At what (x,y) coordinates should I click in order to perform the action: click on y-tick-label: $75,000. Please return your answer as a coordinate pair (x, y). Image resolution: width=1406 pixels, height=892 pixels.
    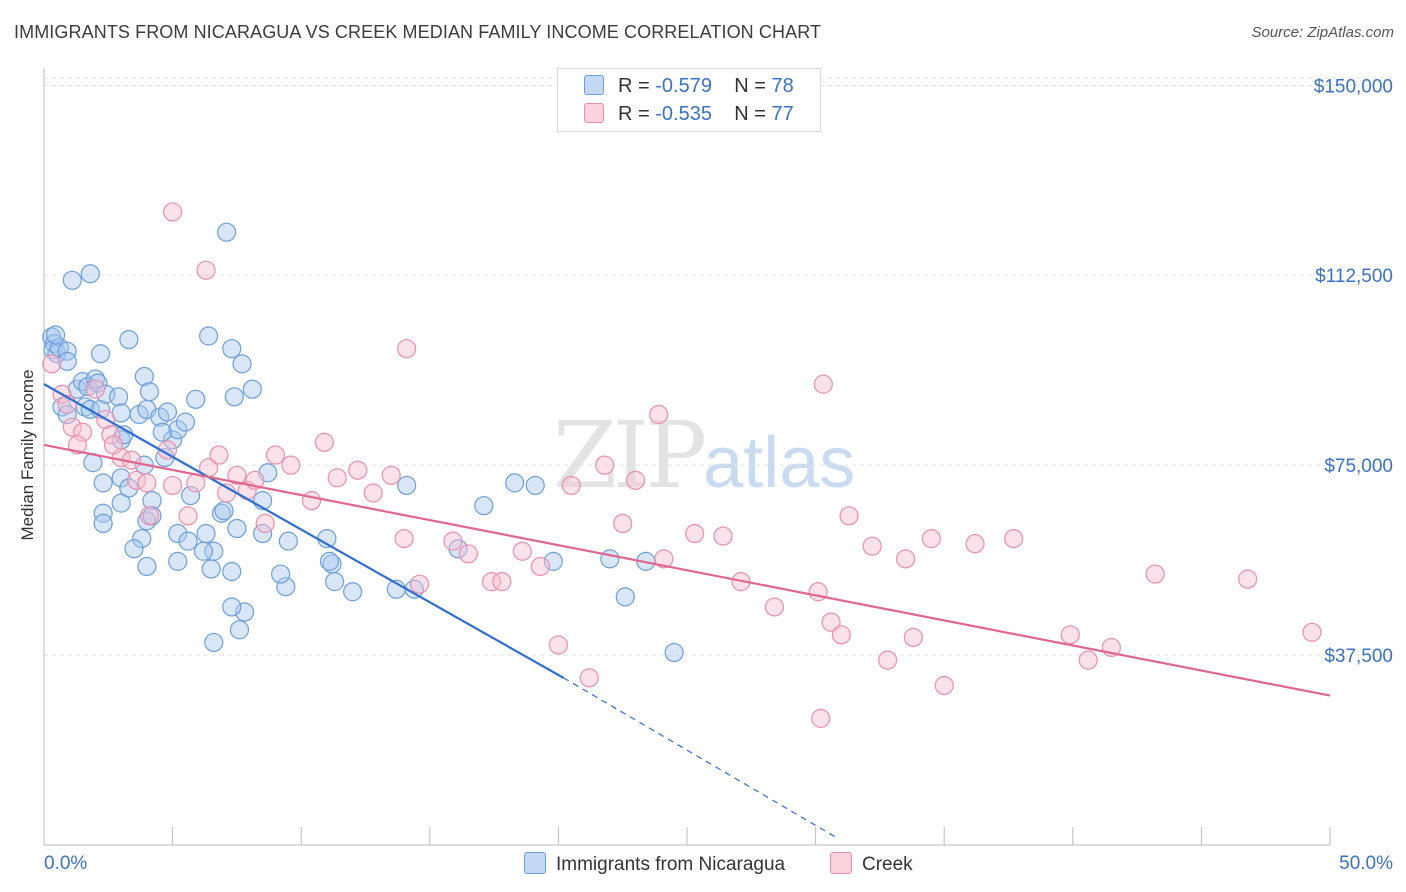
    Looking at the image, I should click on (1358, 466).